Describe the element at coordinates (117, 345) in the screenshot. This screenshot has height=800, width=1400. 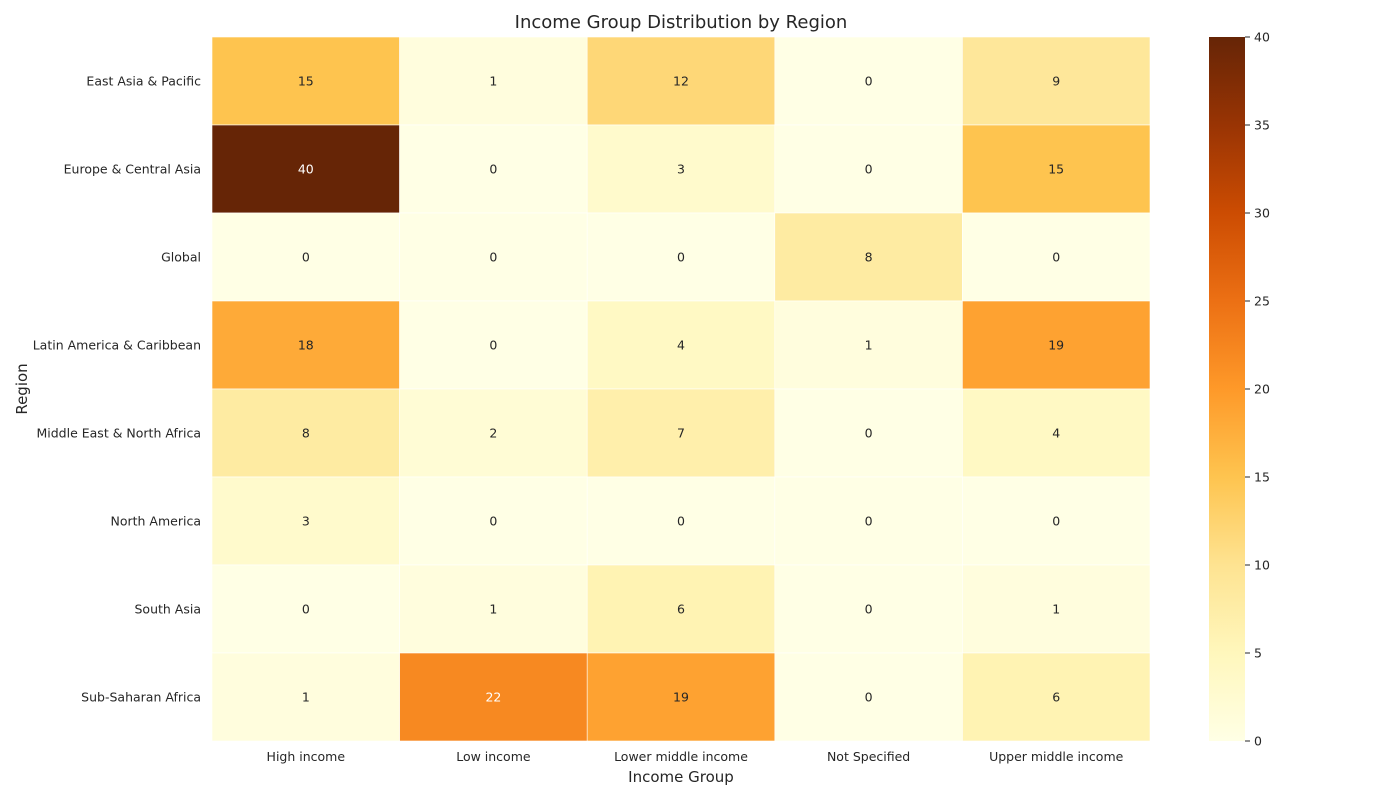
I see `y-tick-label: Latin America & Caribbean` at that location.